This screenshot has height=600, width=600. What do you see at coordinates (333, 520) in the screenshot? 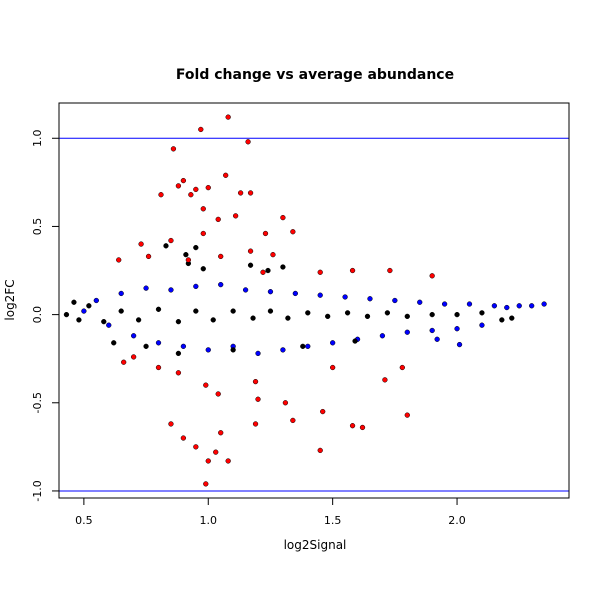
I see `x-tick-label: 1.5` at bounding box center [333, 520].